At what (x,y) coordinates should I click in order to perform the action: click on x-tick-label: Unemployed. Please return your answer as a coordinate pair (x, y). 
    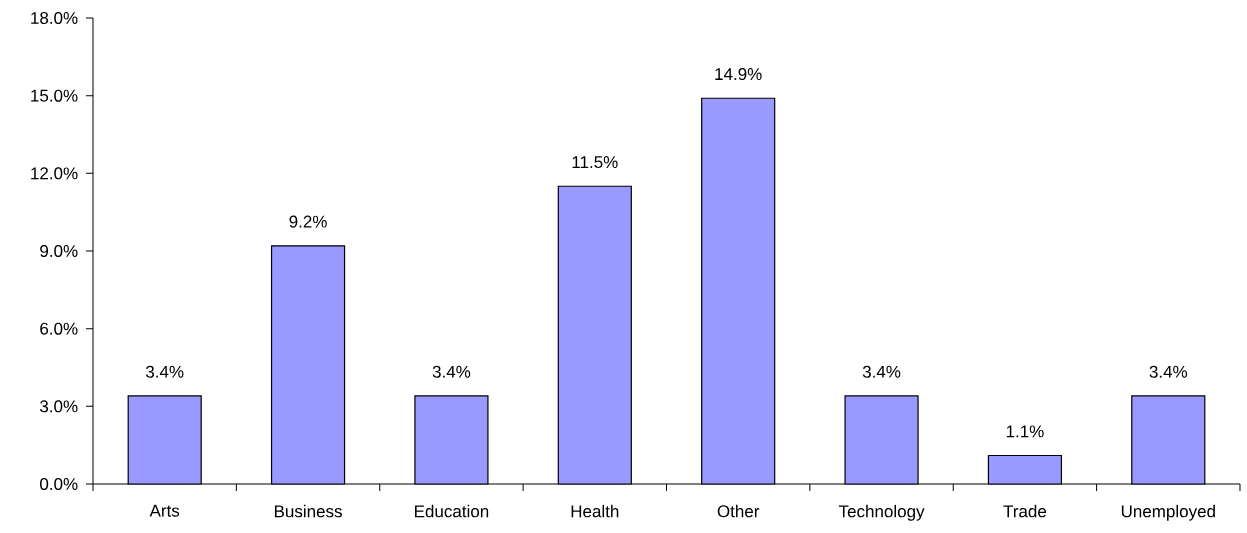
    Looking at the image, I should click on (1168, 512).